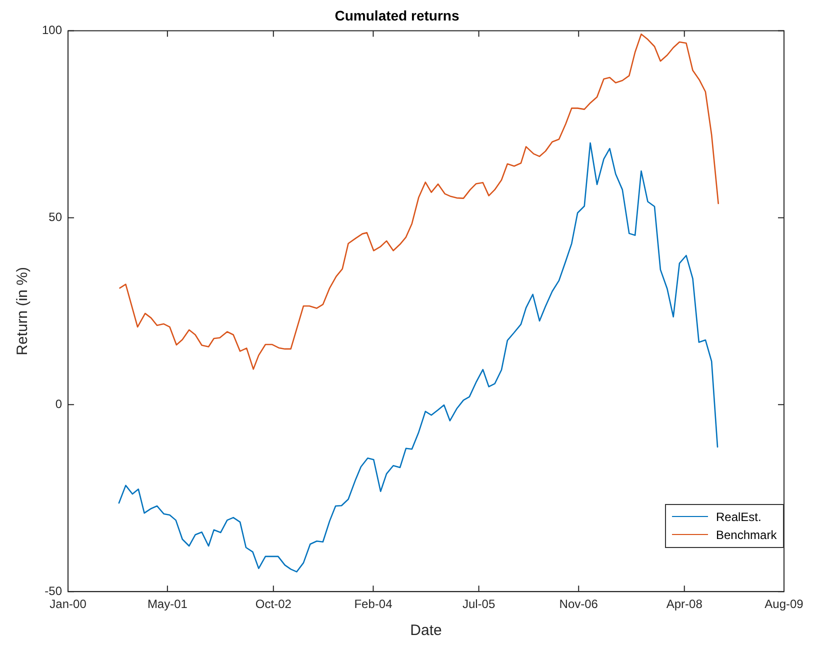  Describe the element at coordinates (52, 30) in the screenshot. I see `y-tick-label: 100` at that location.